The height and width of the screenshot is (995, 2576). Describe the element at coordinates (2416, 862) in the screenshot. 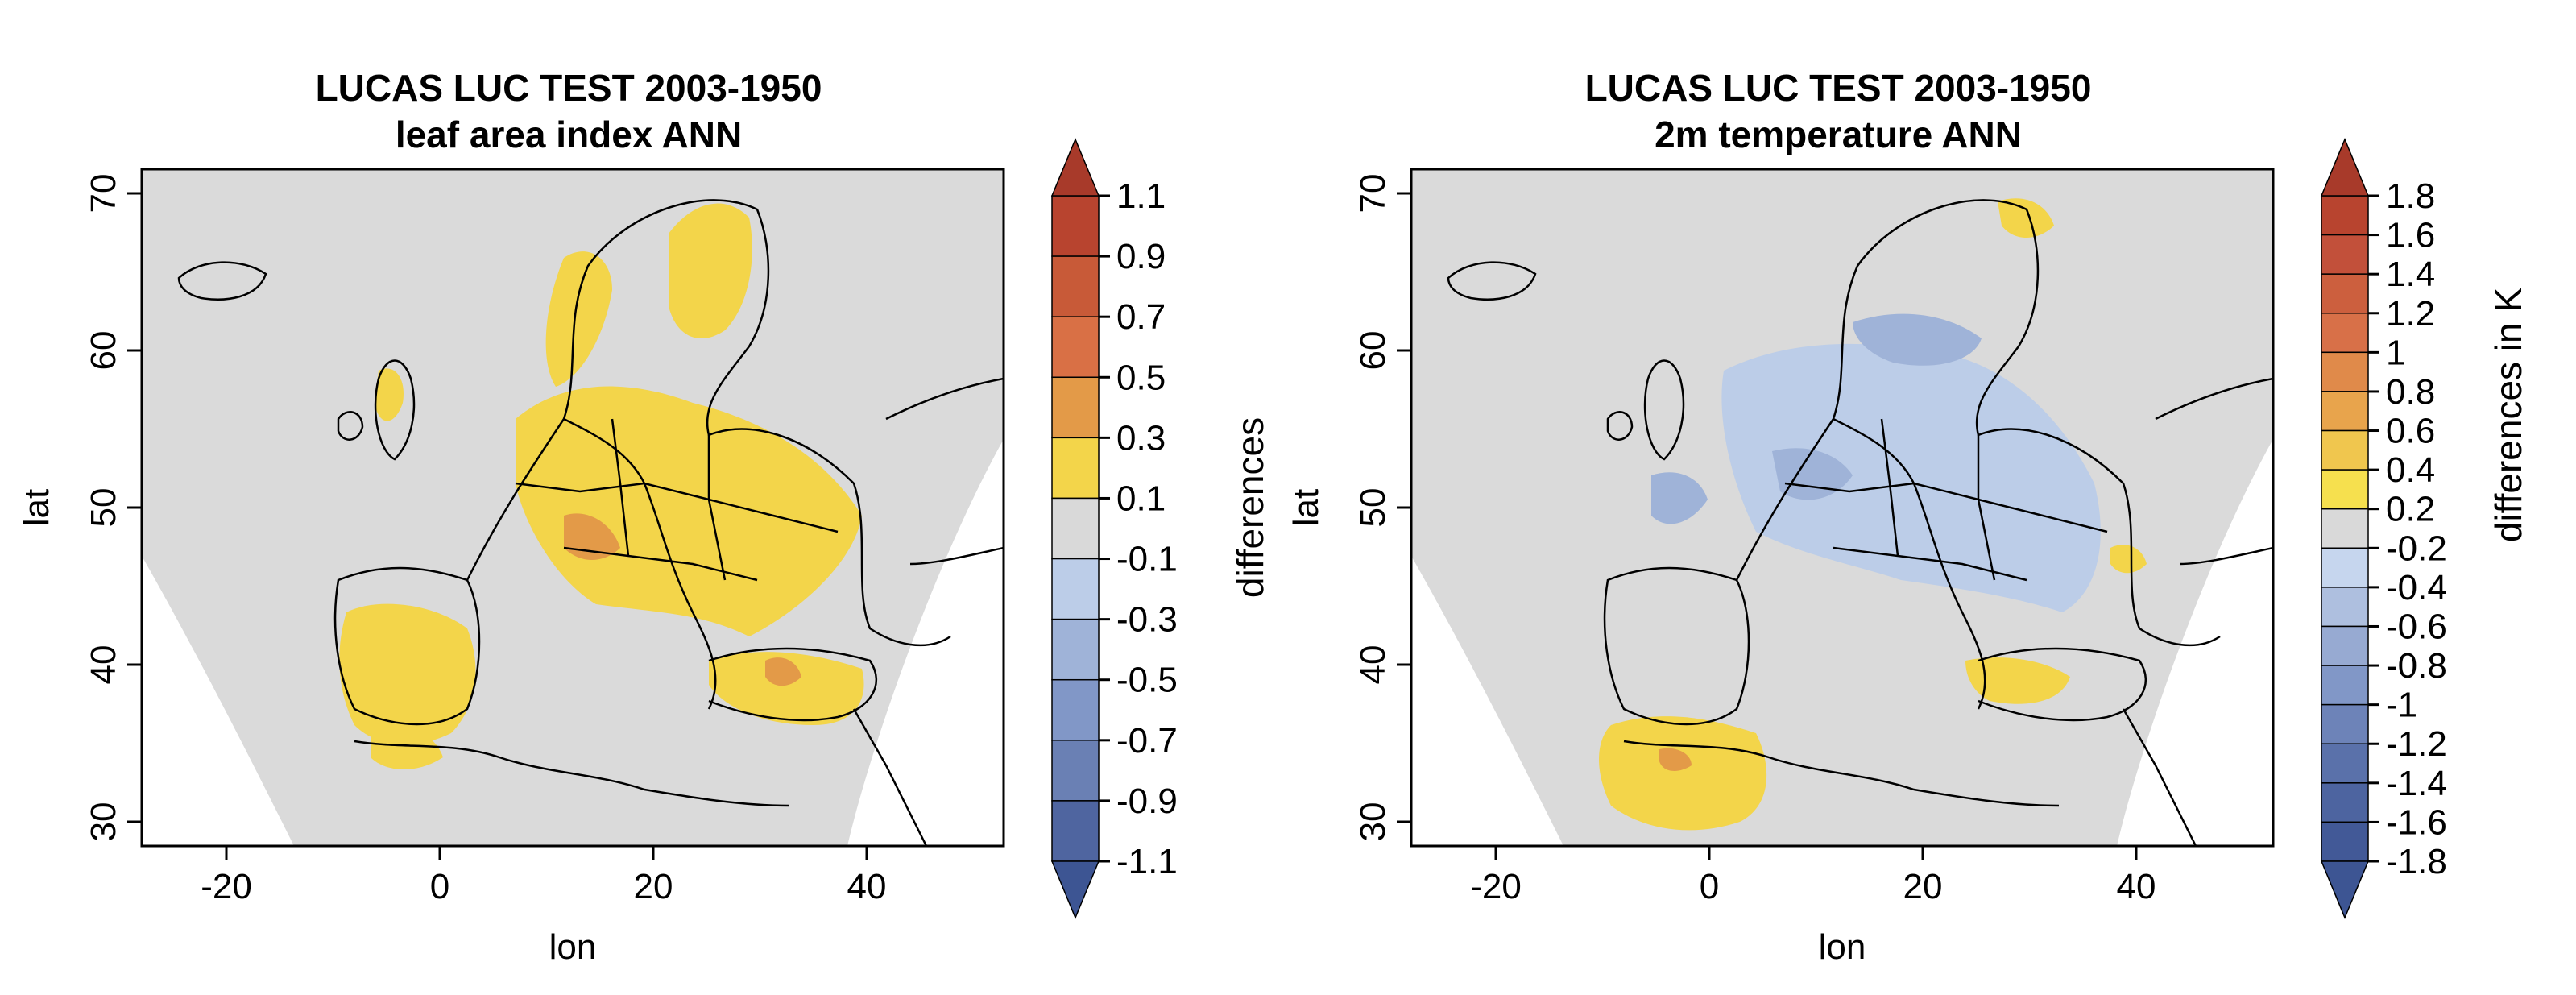

I see `colorbar-tick-label: -1.8` at that location.